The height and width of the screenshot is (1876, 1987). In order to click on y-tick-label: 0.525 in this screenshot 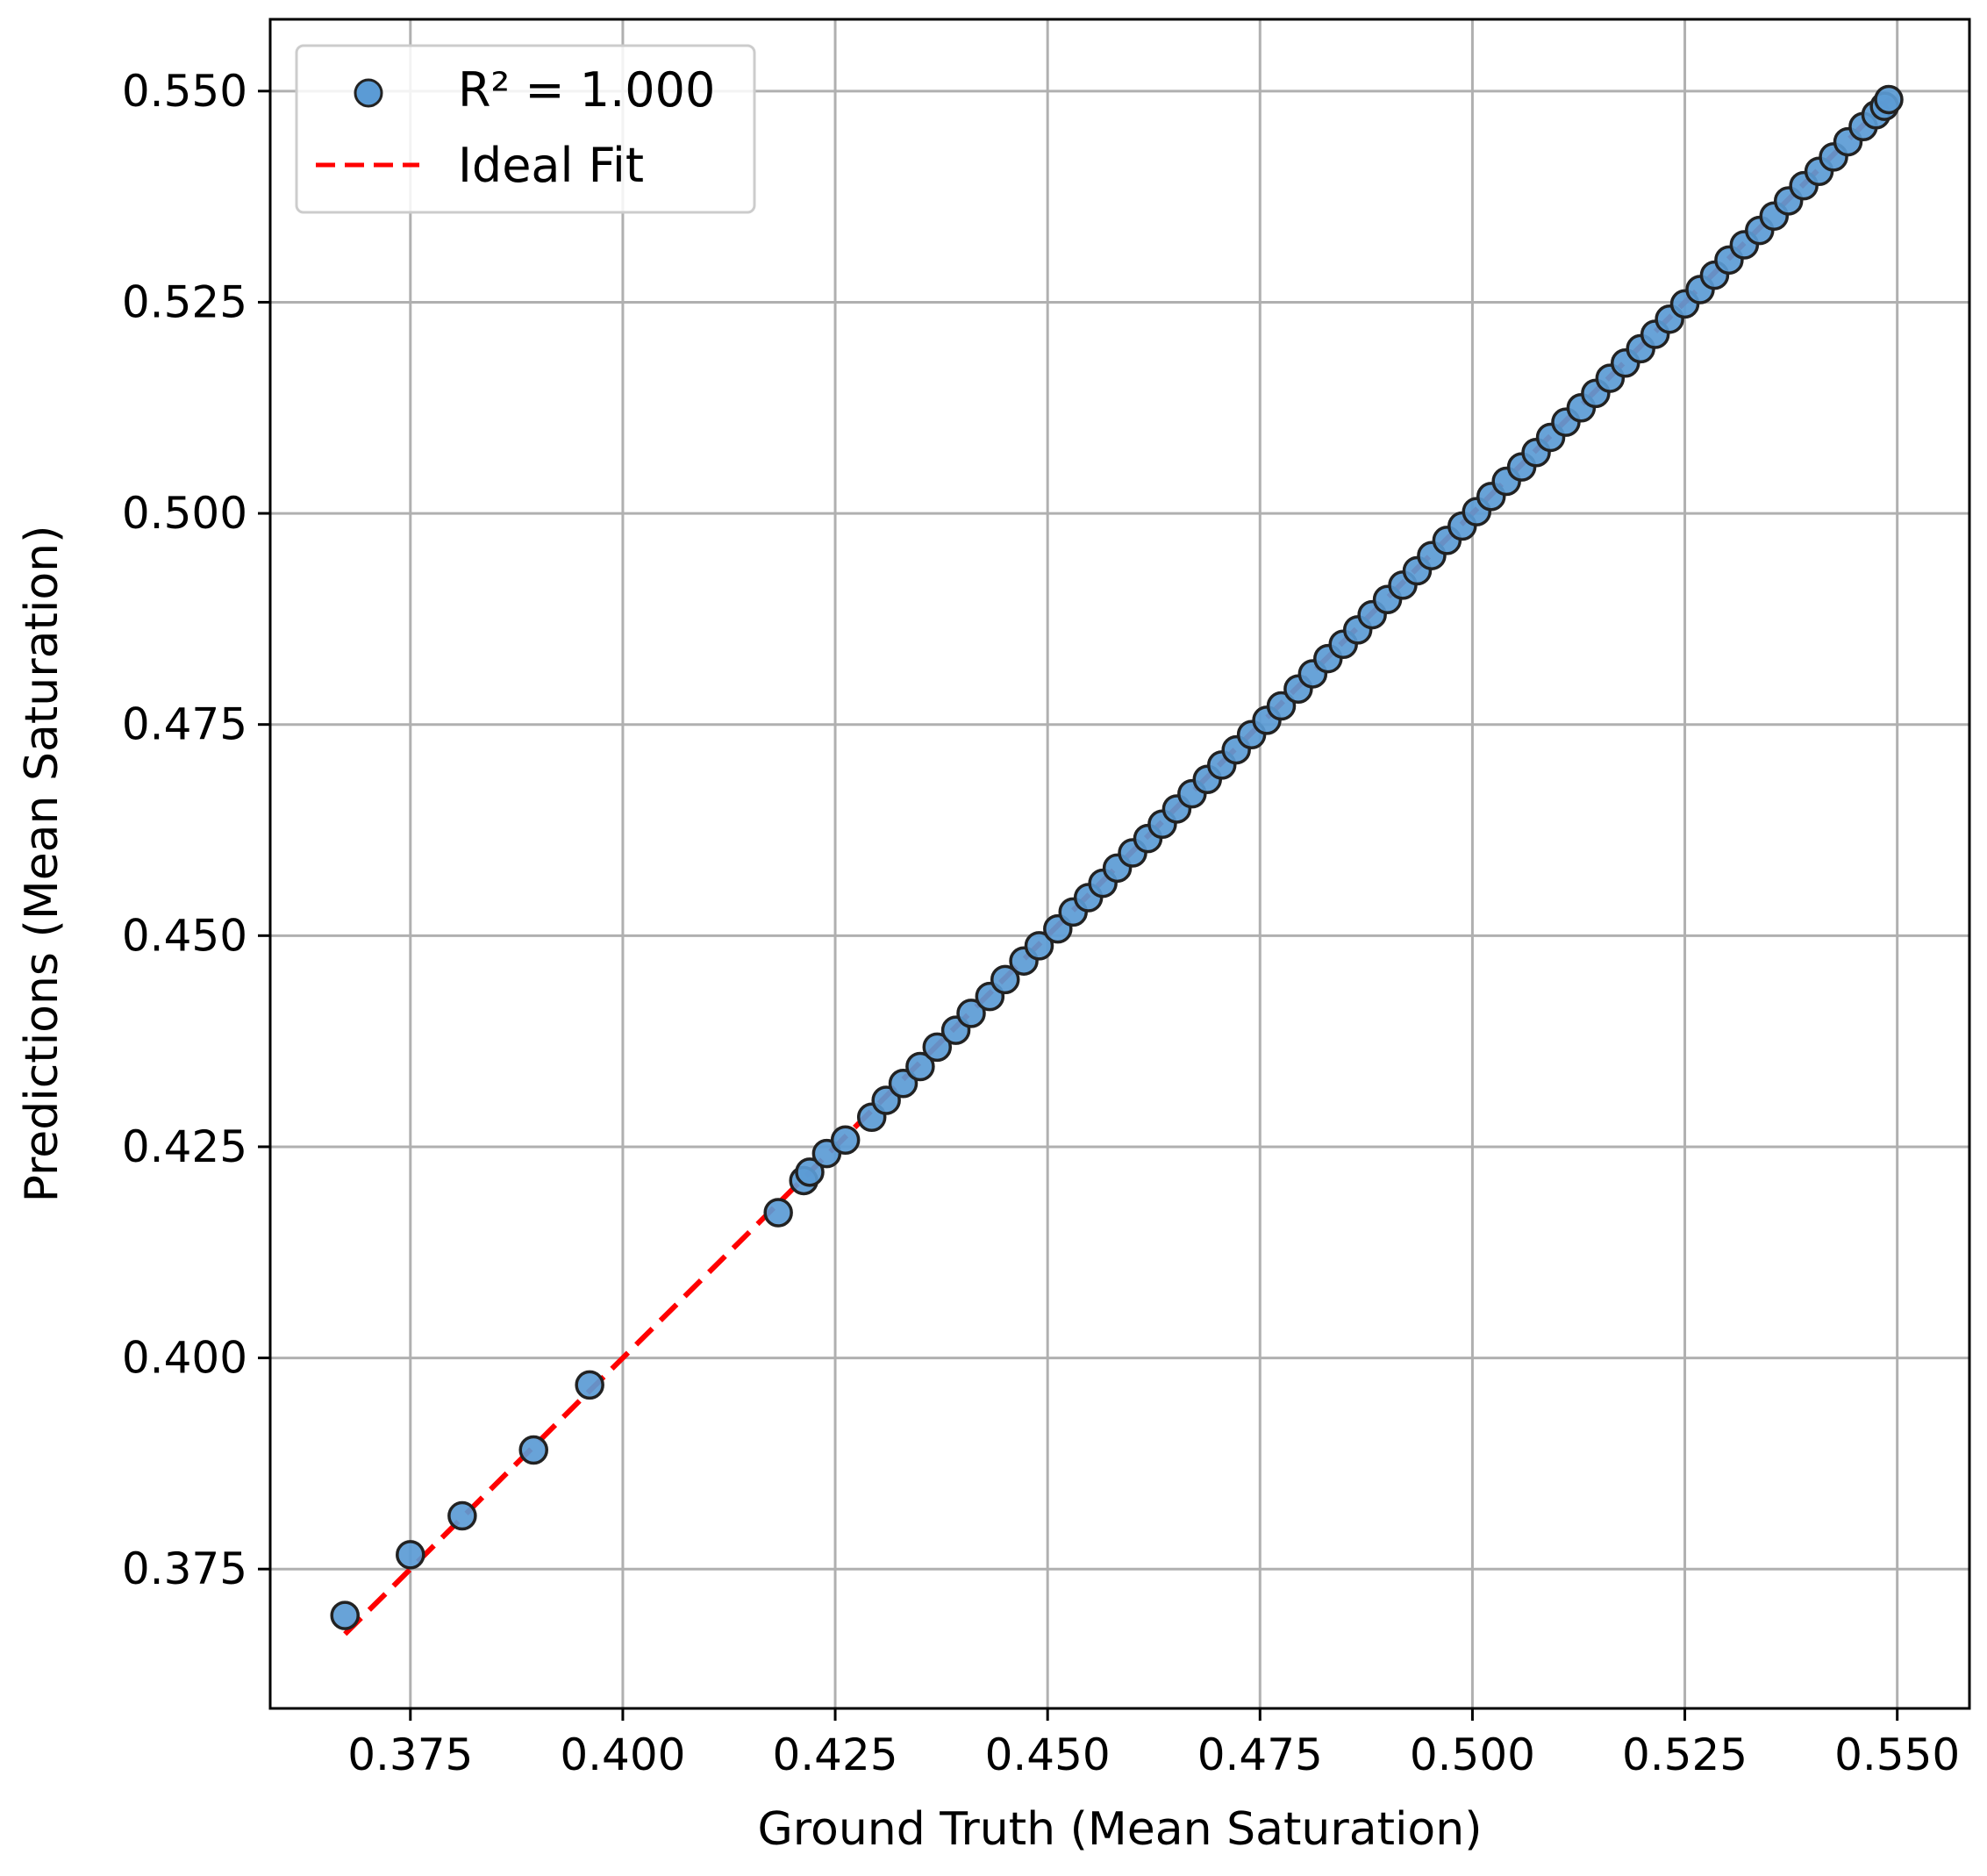, I will do `click(184, 301)`.